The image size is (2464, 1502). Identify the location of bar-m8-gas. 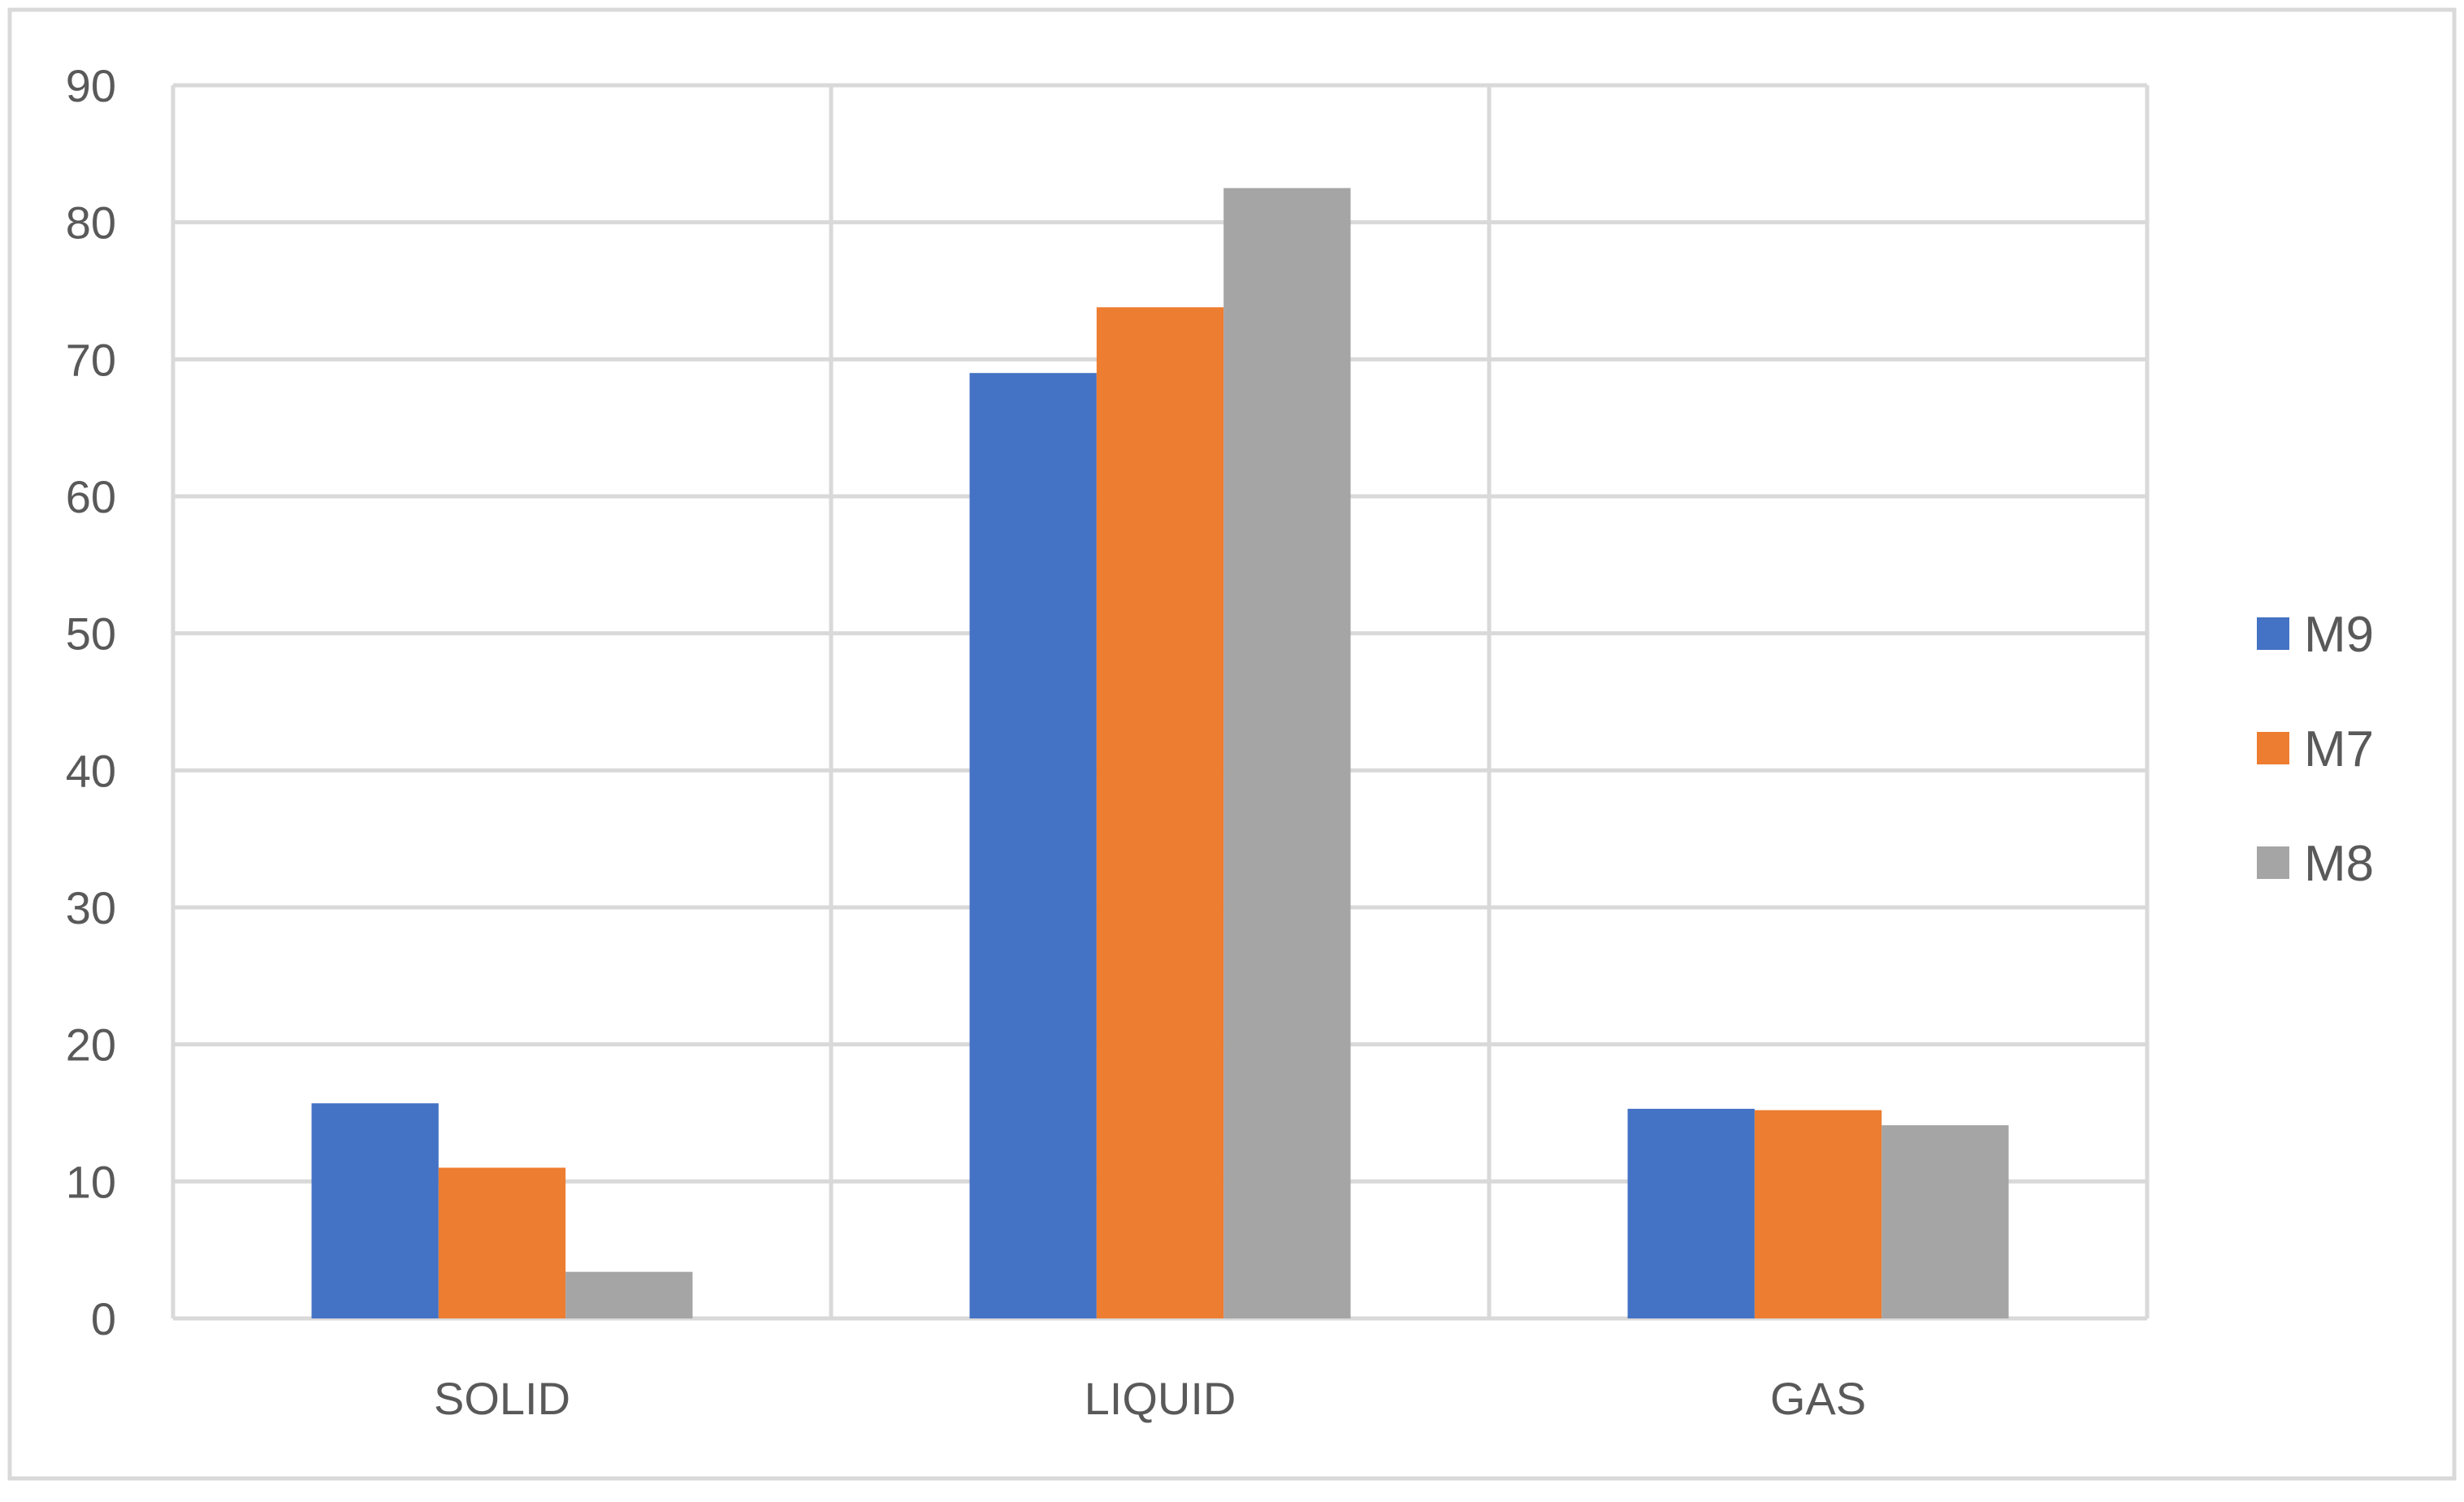
(1945, 1222).